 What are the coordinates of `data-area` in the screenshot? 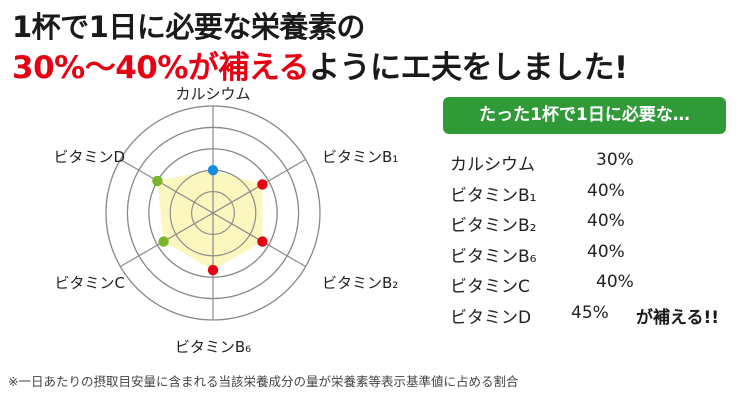 It's located at (210, 220).